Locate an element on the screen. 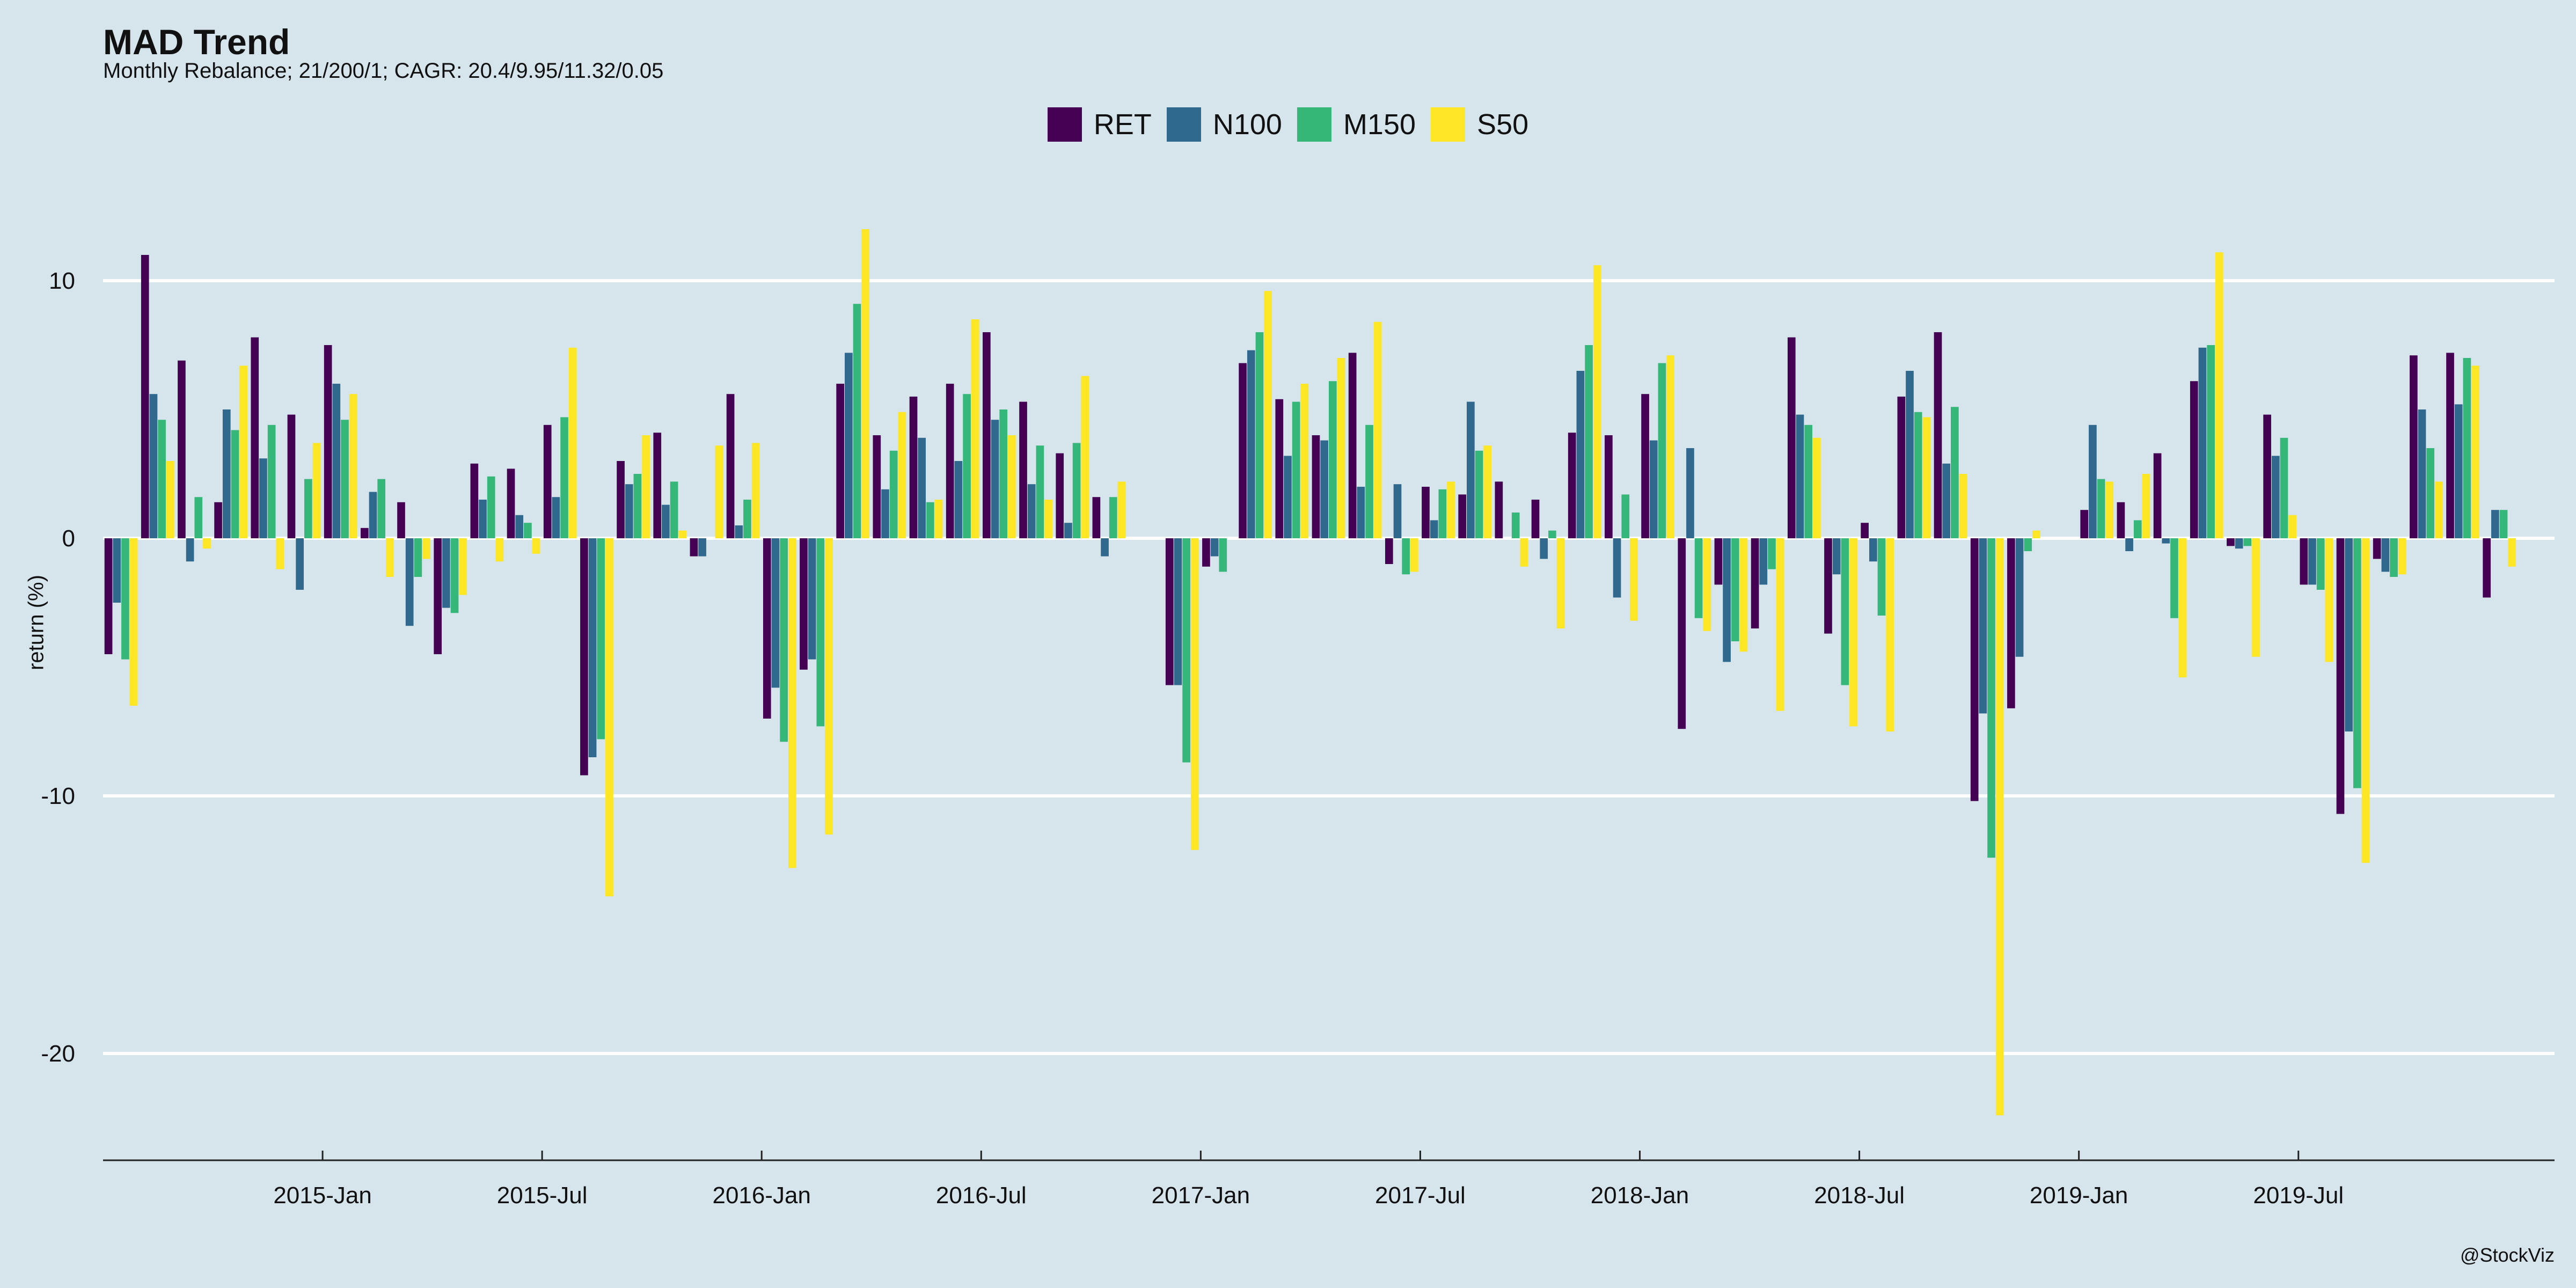  x-tick-label: 2019-Jul is located at coordinates (2298, 1195).